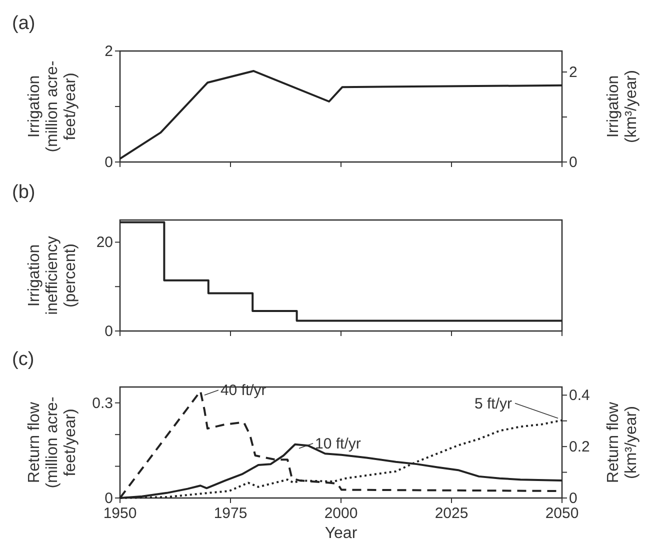  What do you see at coordinates (231, 513) in the screenshot?
I see `x-tick-label: 1975` at bounding box center [231, 513].